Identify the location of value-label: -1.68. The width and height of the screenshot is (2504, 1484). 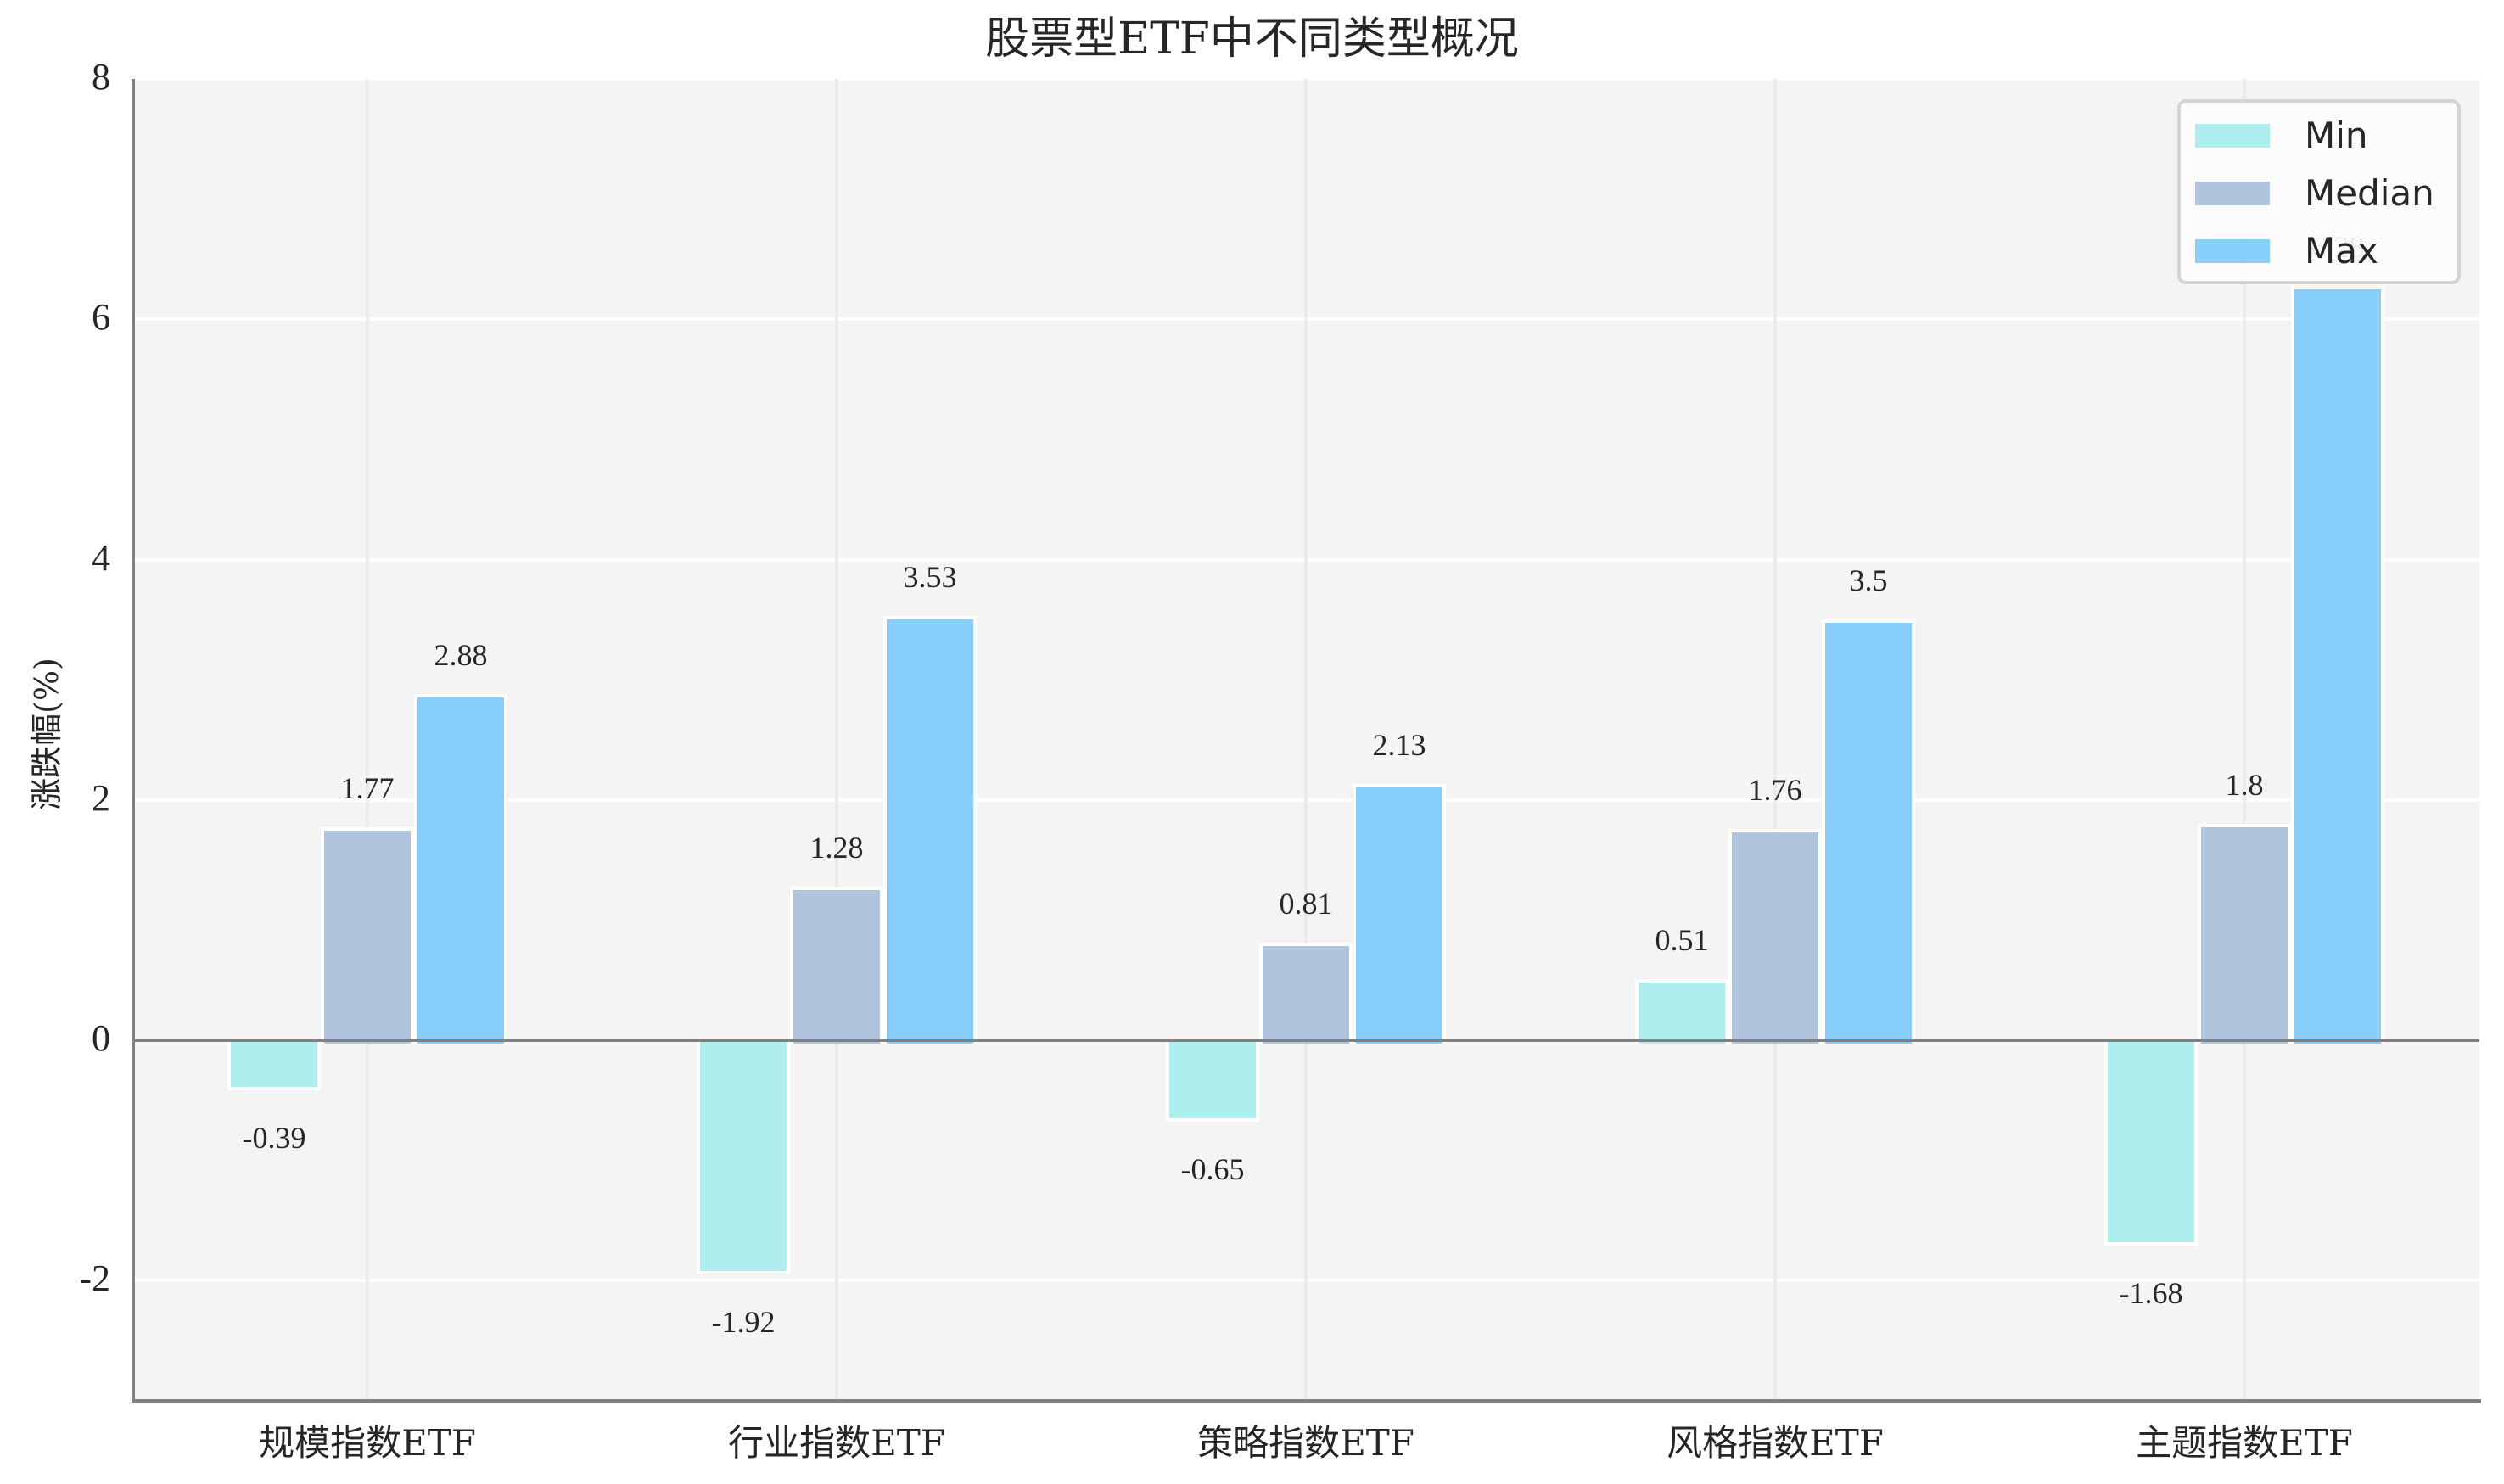
(2151, 1293).